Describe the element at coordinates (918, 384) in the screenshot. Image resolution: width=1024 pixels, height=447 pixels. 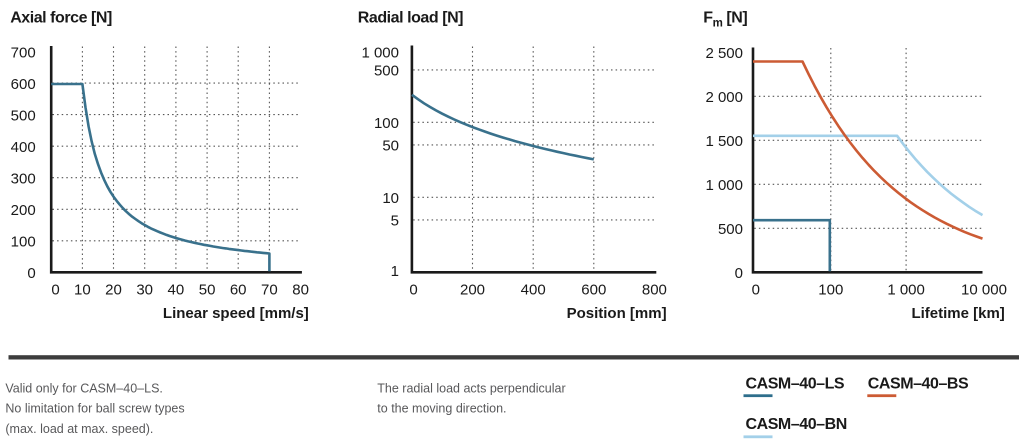
I see `svg-text: CASM–40–BS` at that location.